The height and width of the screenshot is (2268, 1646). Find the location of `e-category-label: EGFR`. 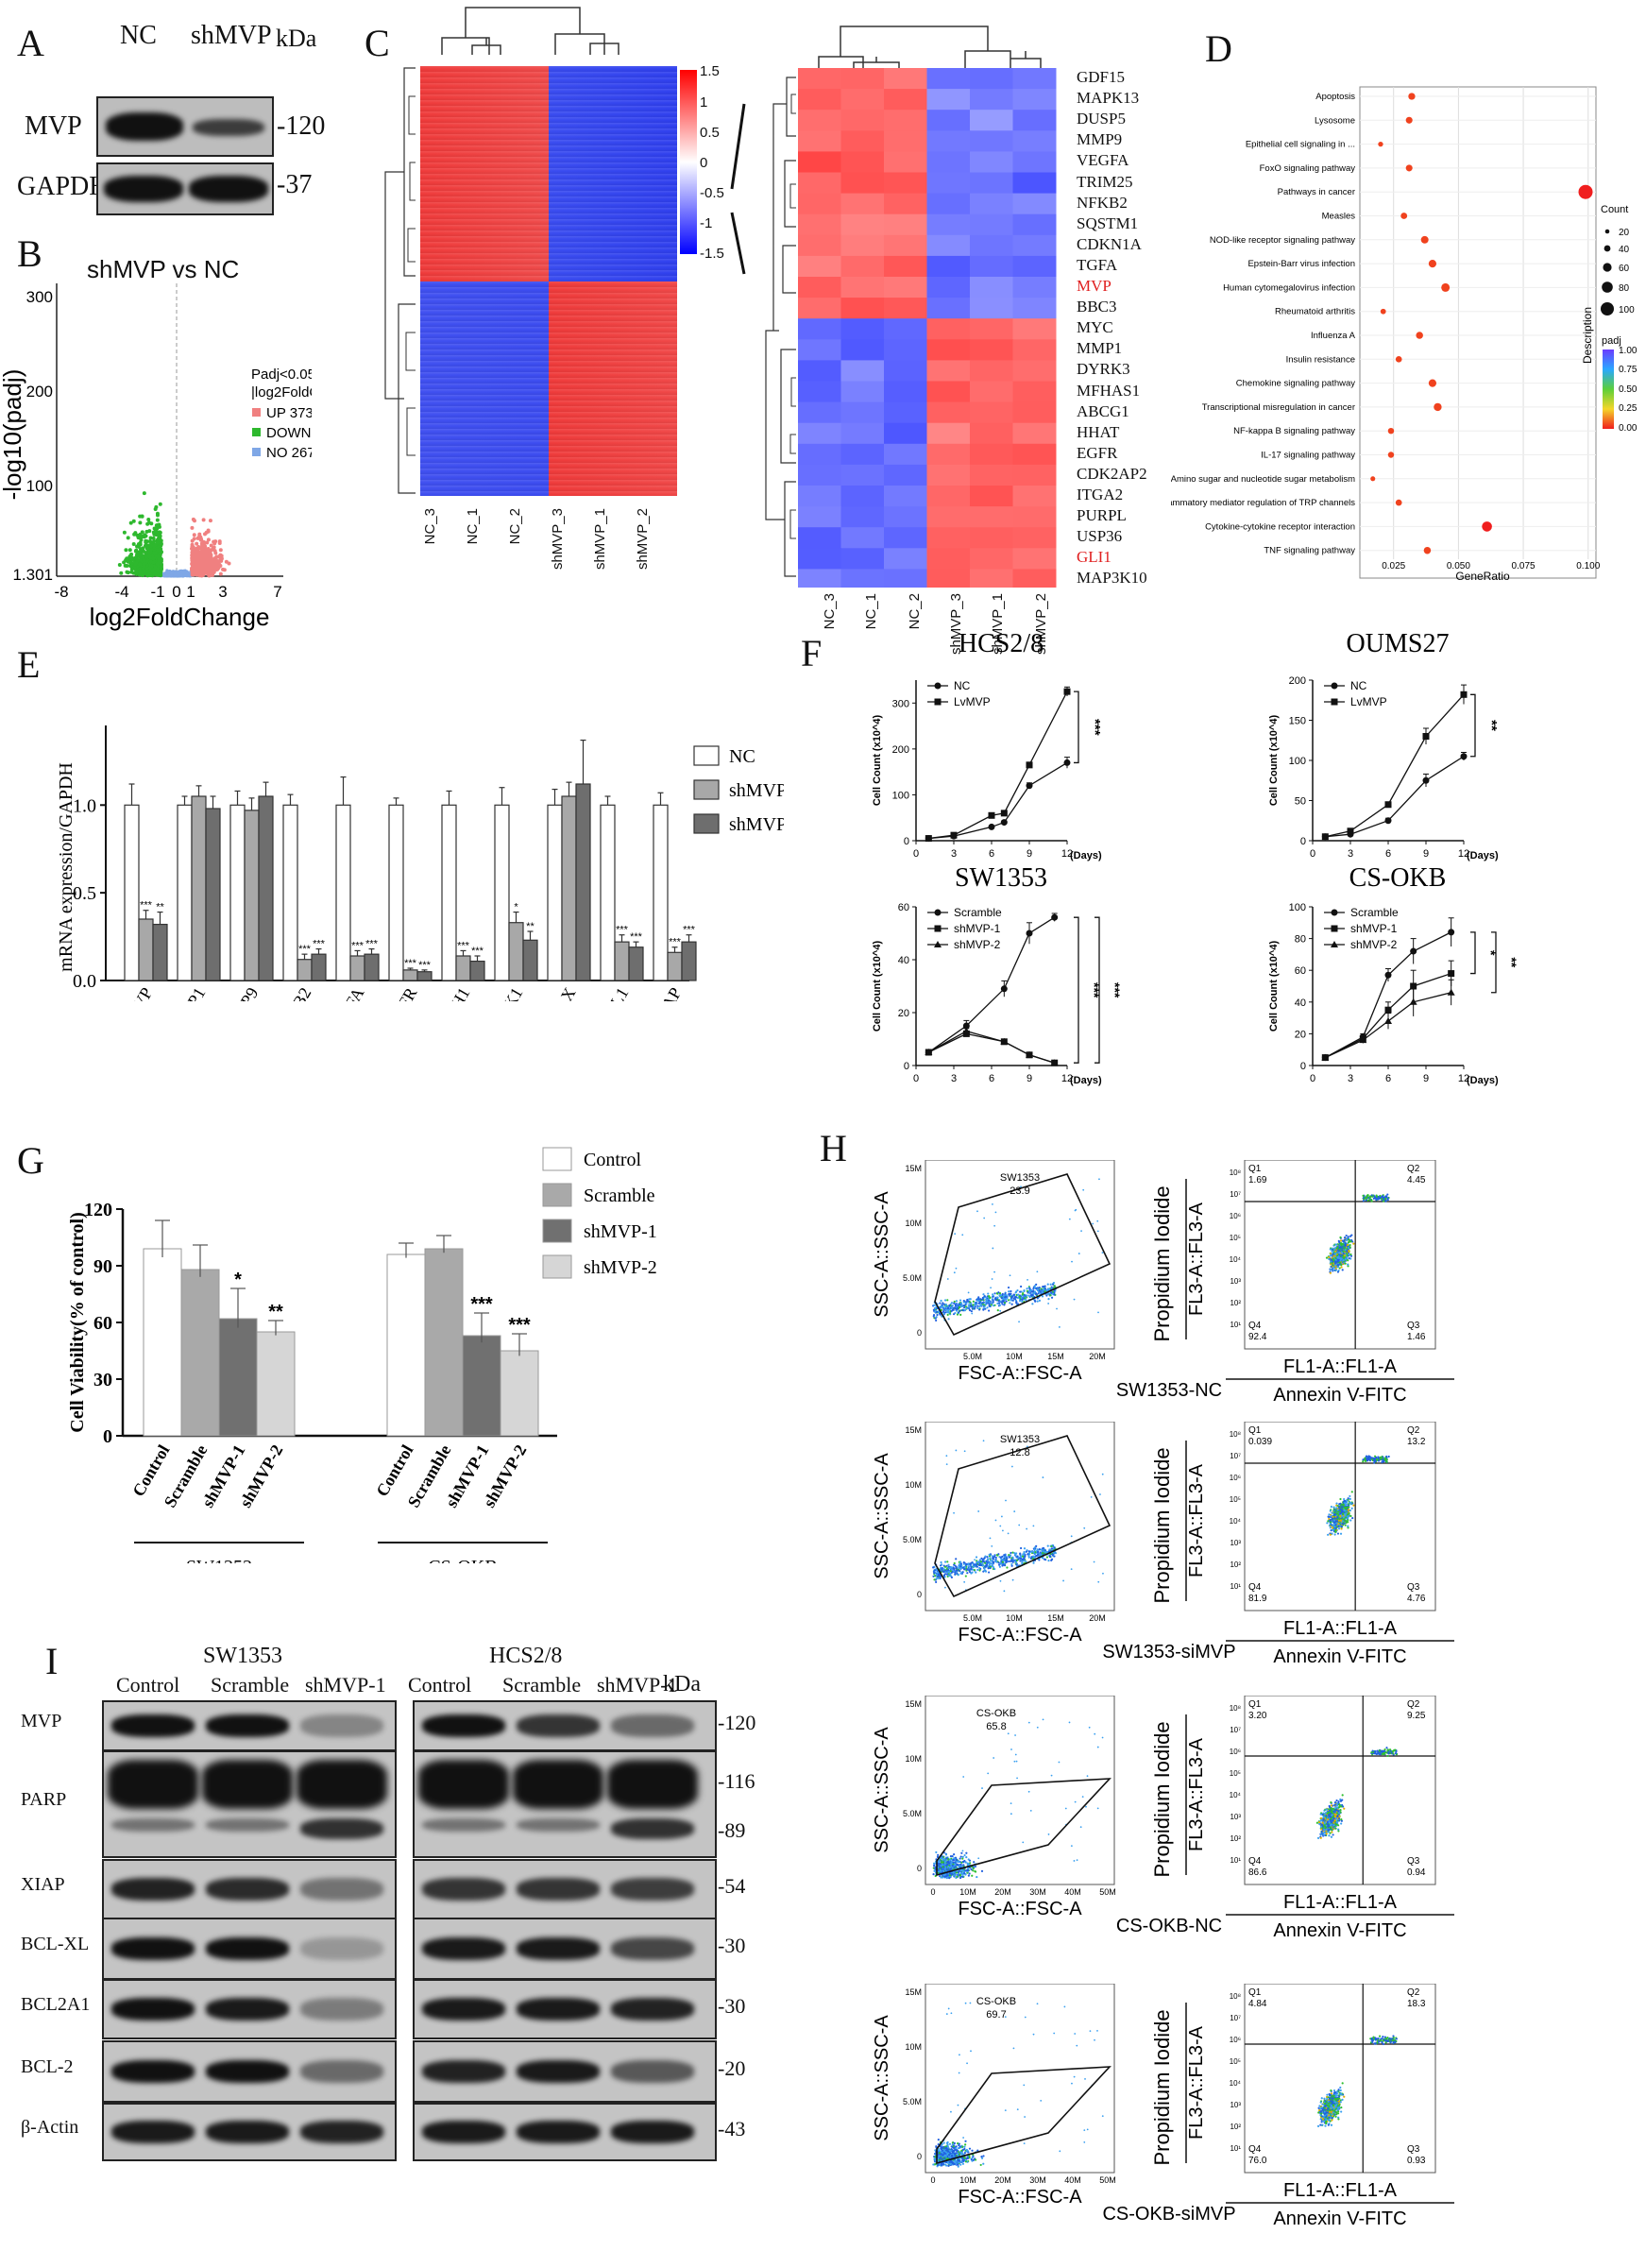

e-category-label: EGFR is located at coordinates (401, 993).